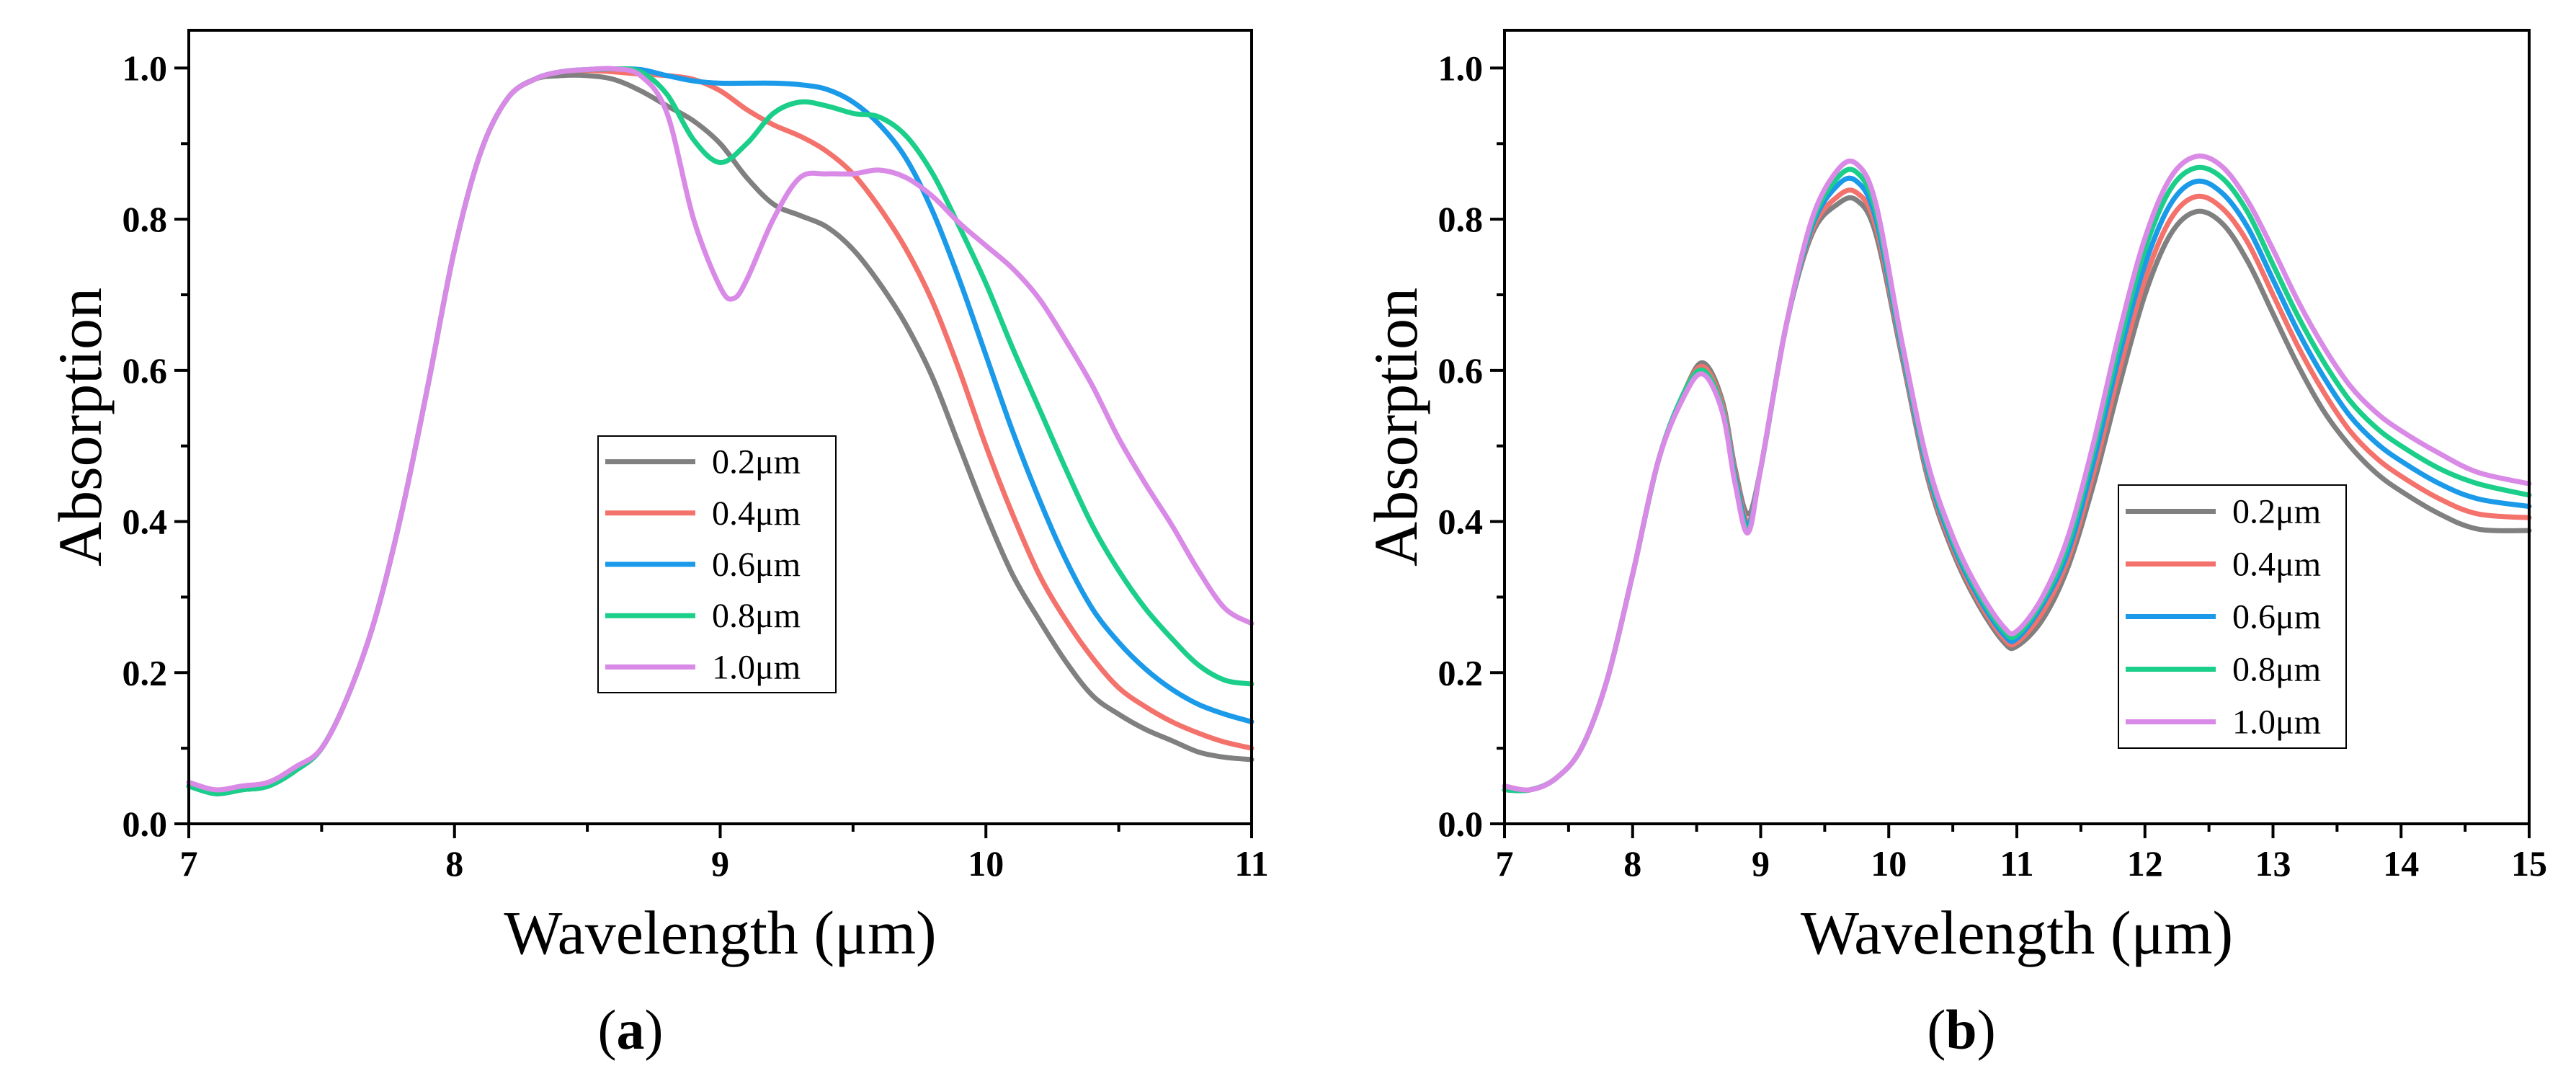  I want to click on panel-caption: (a), so click(631, 1029).